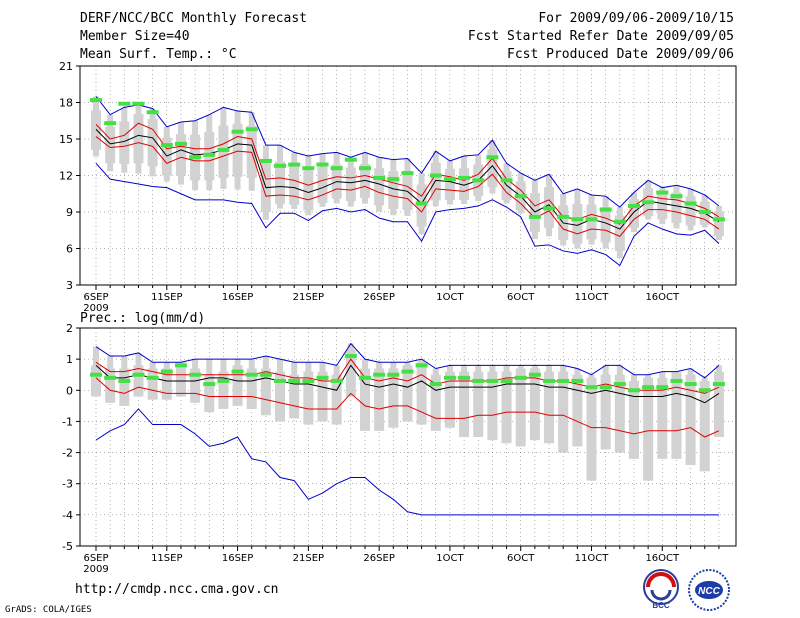 The height and width of the screenshot is (618, 800). Describe the element at coordinates (69, 285) in the screenshot. I see `y-tick-label: 3` at that location.